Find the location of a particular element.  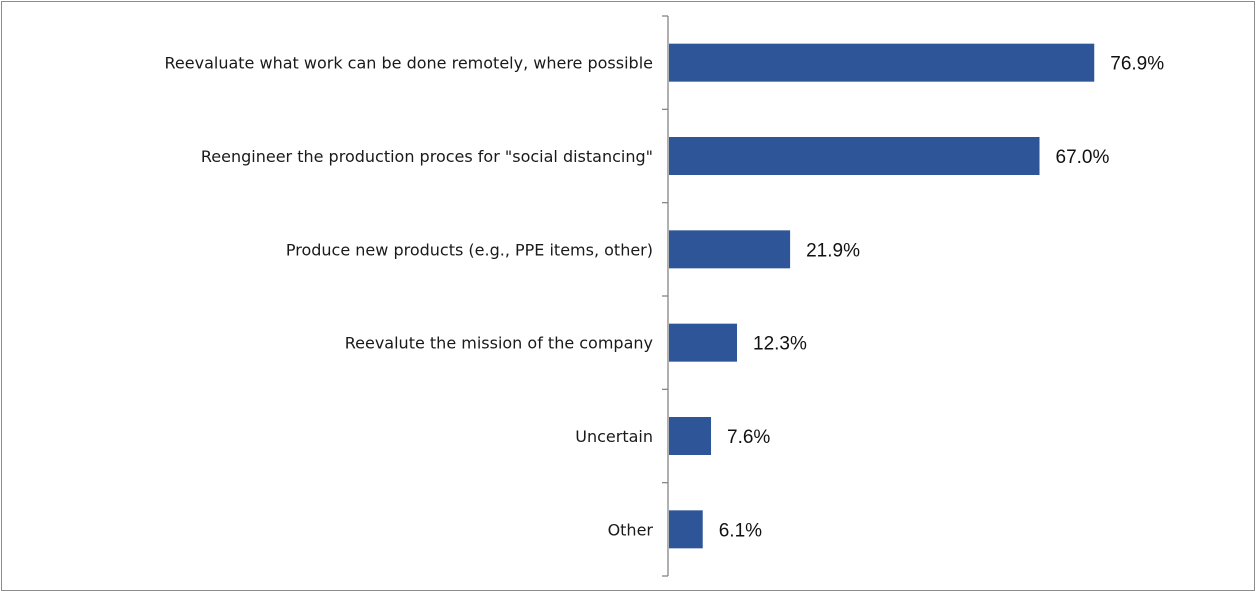

category-label: Reevalute the mission of the company is located at coordinates (499, 343).